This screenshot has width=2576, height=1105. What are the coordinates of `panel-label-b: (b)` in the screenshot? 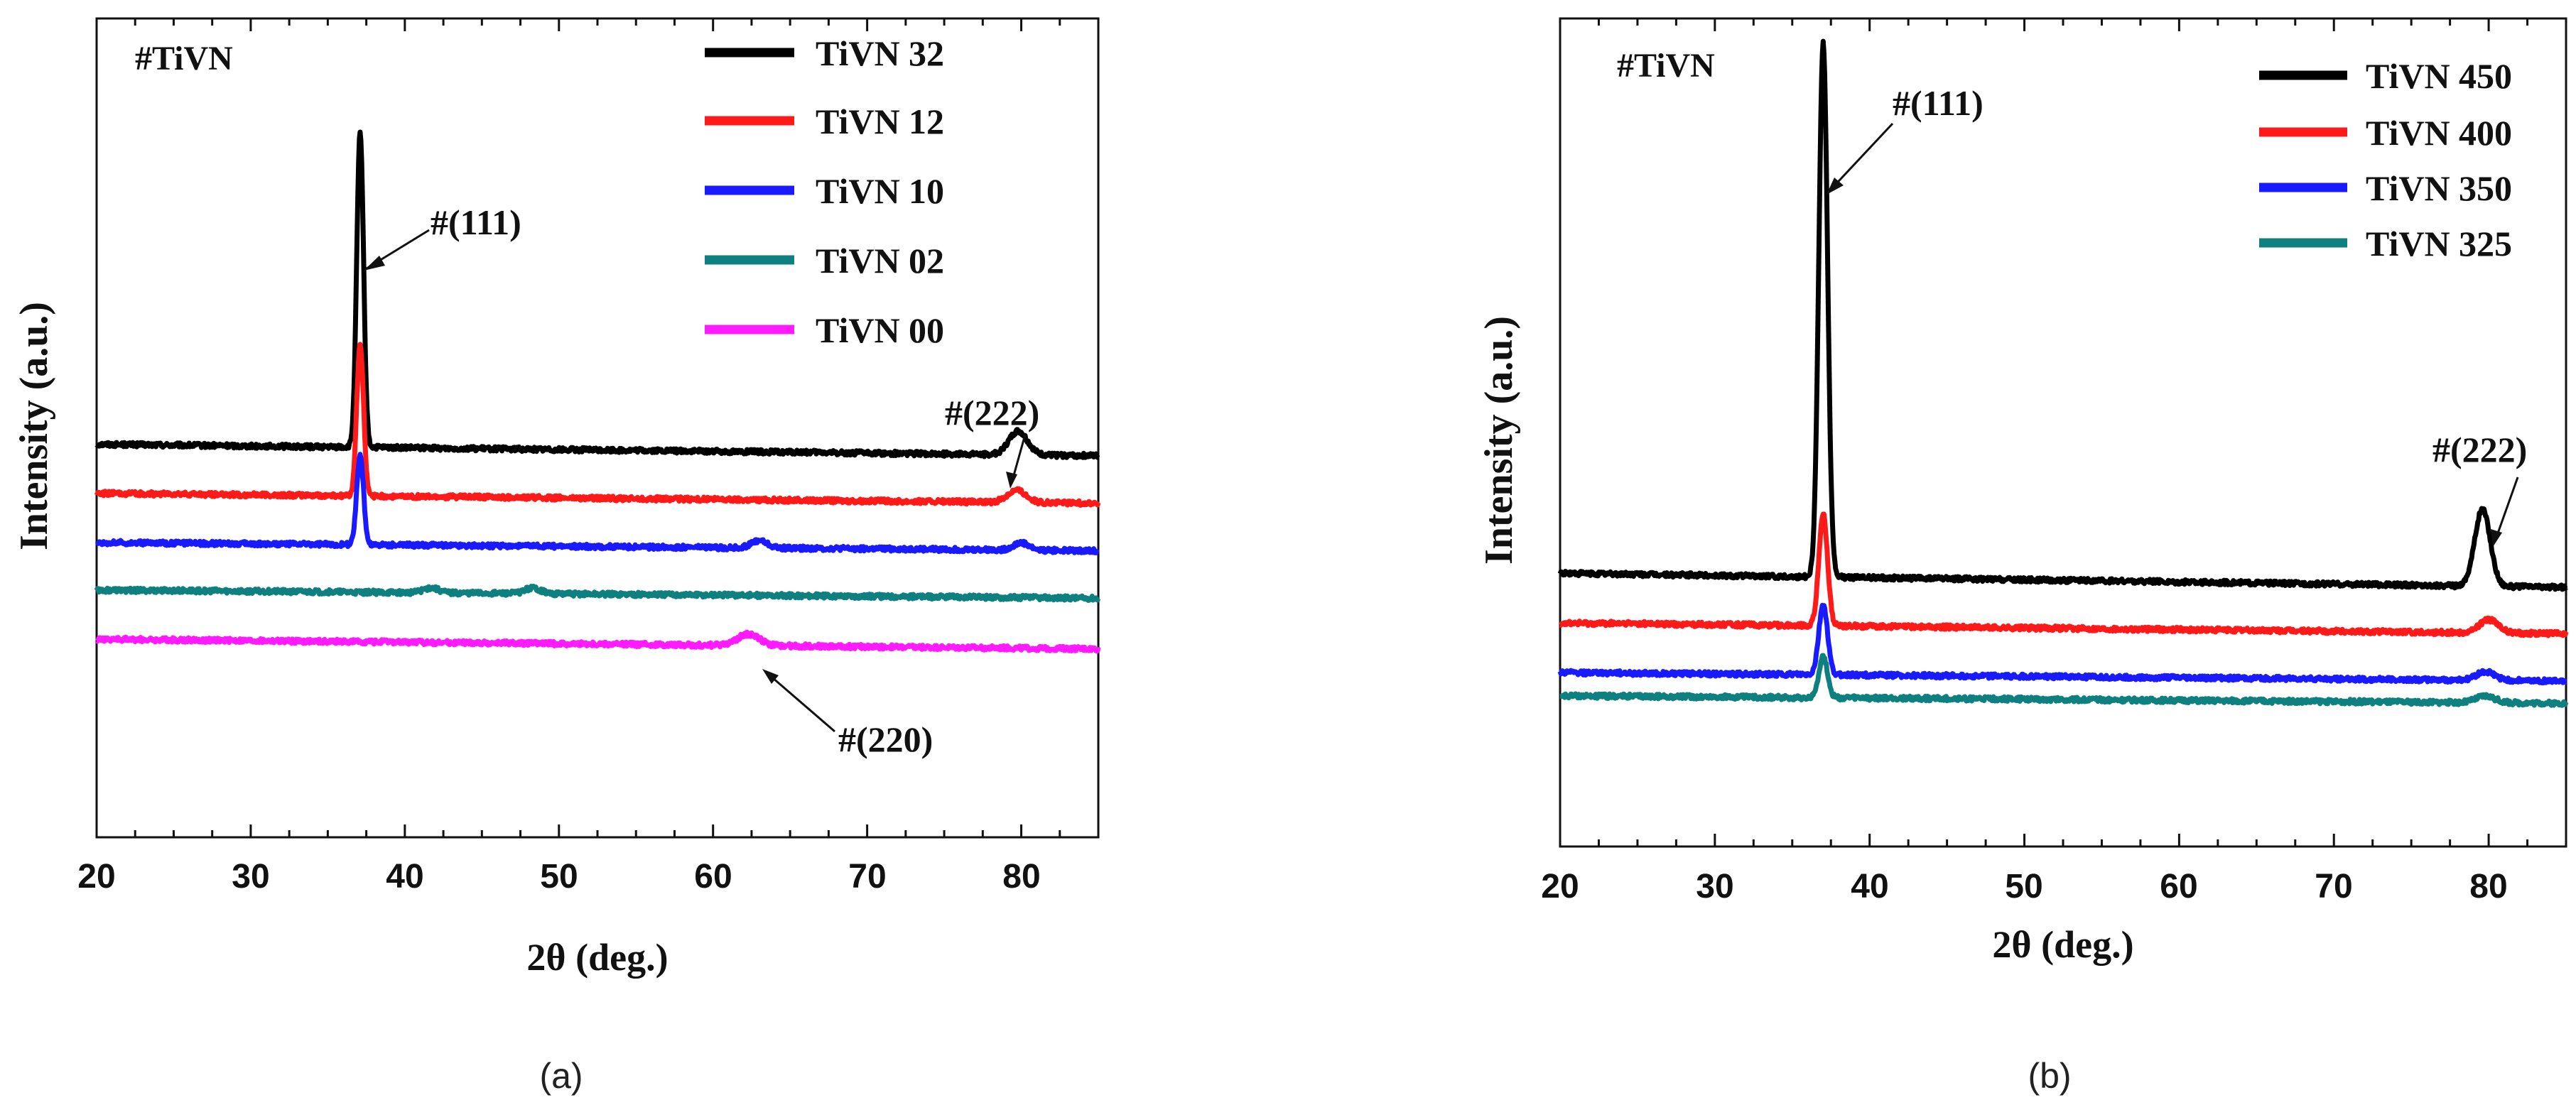 It's located at (2049, 1076).